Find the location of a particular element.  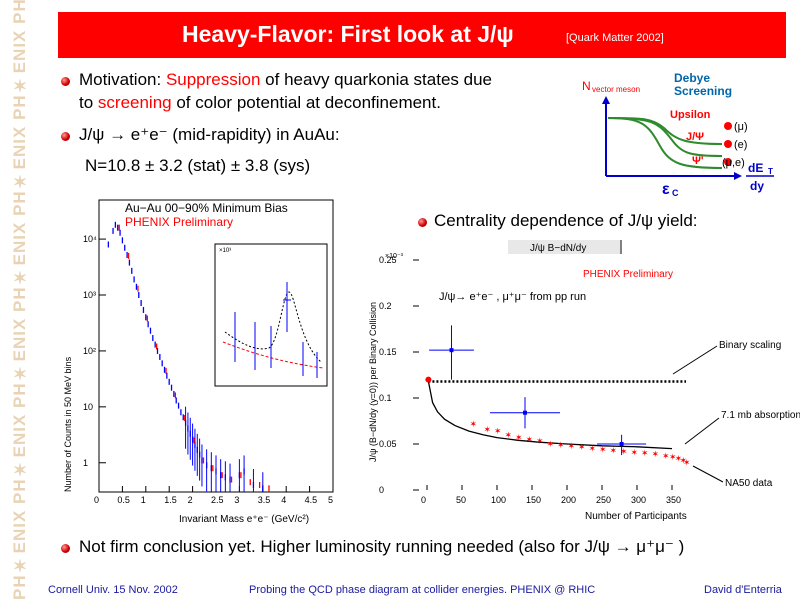

debye-label-jpsi: J/Ψ is located at coordinates (695, 137).